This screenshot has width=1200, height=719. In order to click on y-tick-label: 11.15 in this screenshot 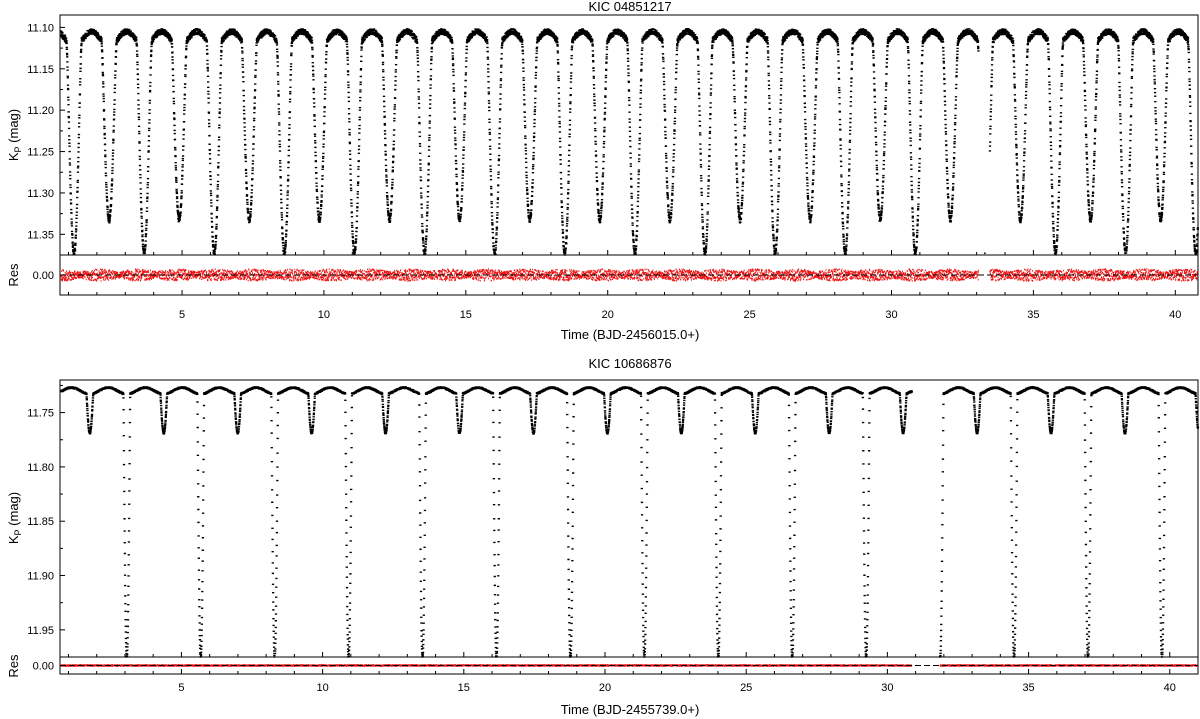, I will do `click(40, 70)`.